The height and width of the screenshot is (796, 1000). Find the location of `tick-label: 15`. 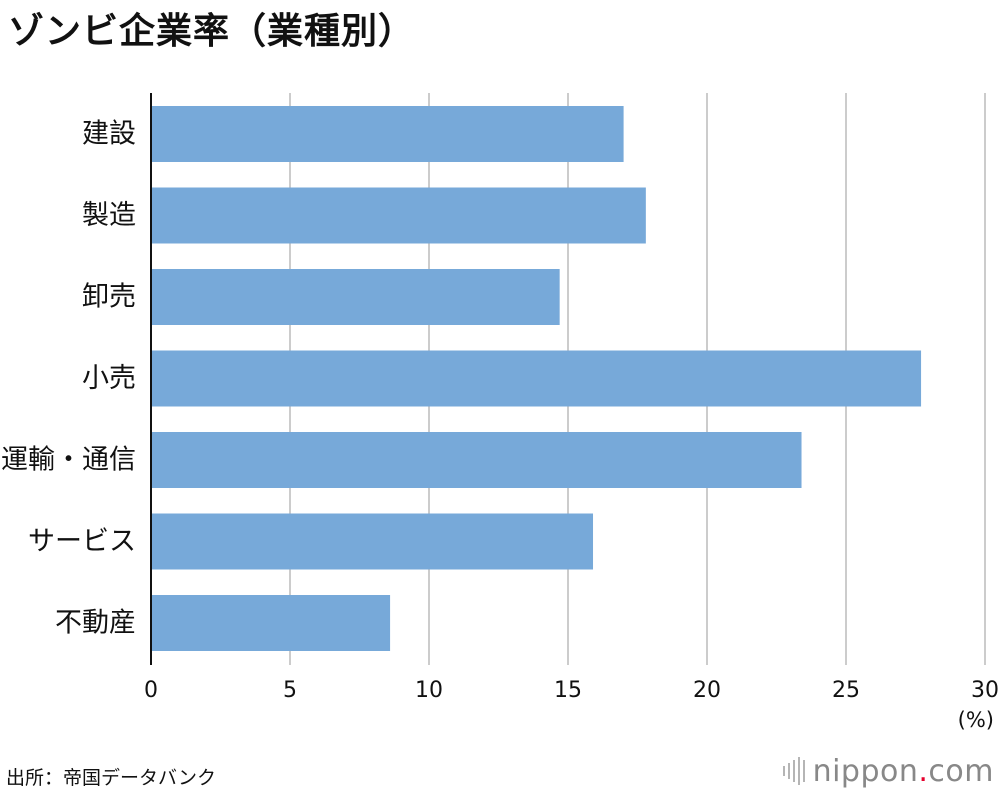

tick-label: 15 is located at coordinates (568, 690).